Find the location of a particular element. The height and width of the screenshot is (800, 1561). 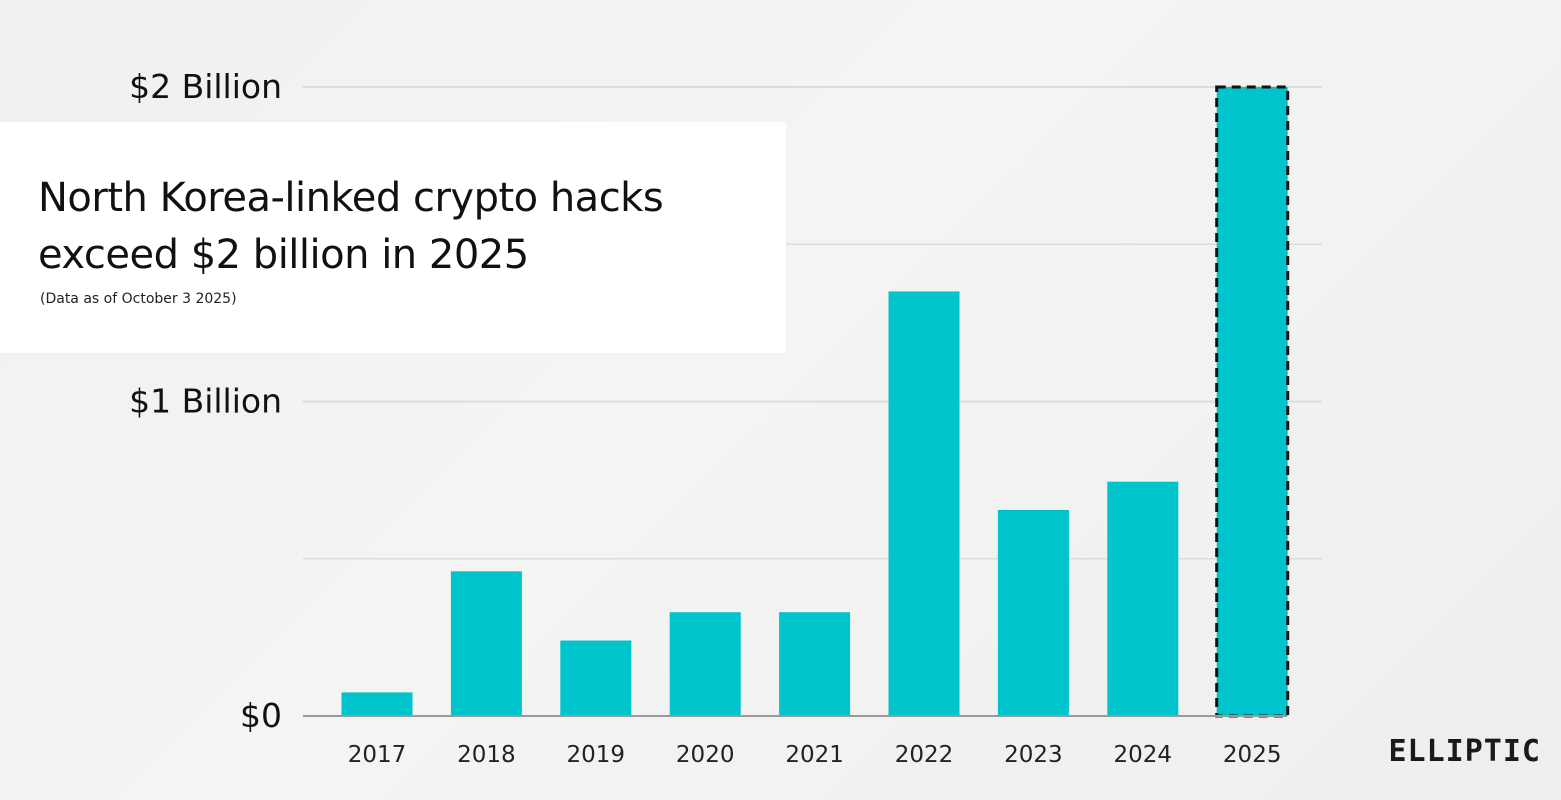

x-tick-label: 2020 is located at coordinates (705, 755).